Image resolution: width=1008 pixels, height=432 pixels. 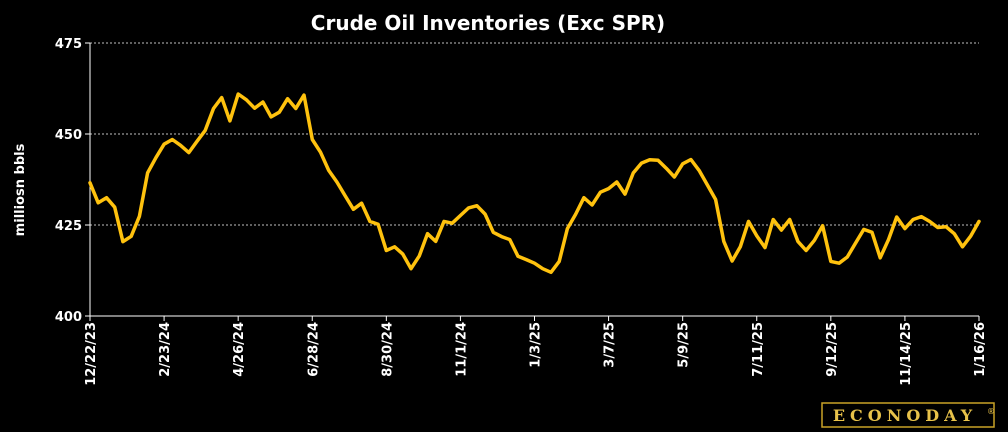 I want to click on x-tick-label: 3/7/25, so click(x=610, y=345).